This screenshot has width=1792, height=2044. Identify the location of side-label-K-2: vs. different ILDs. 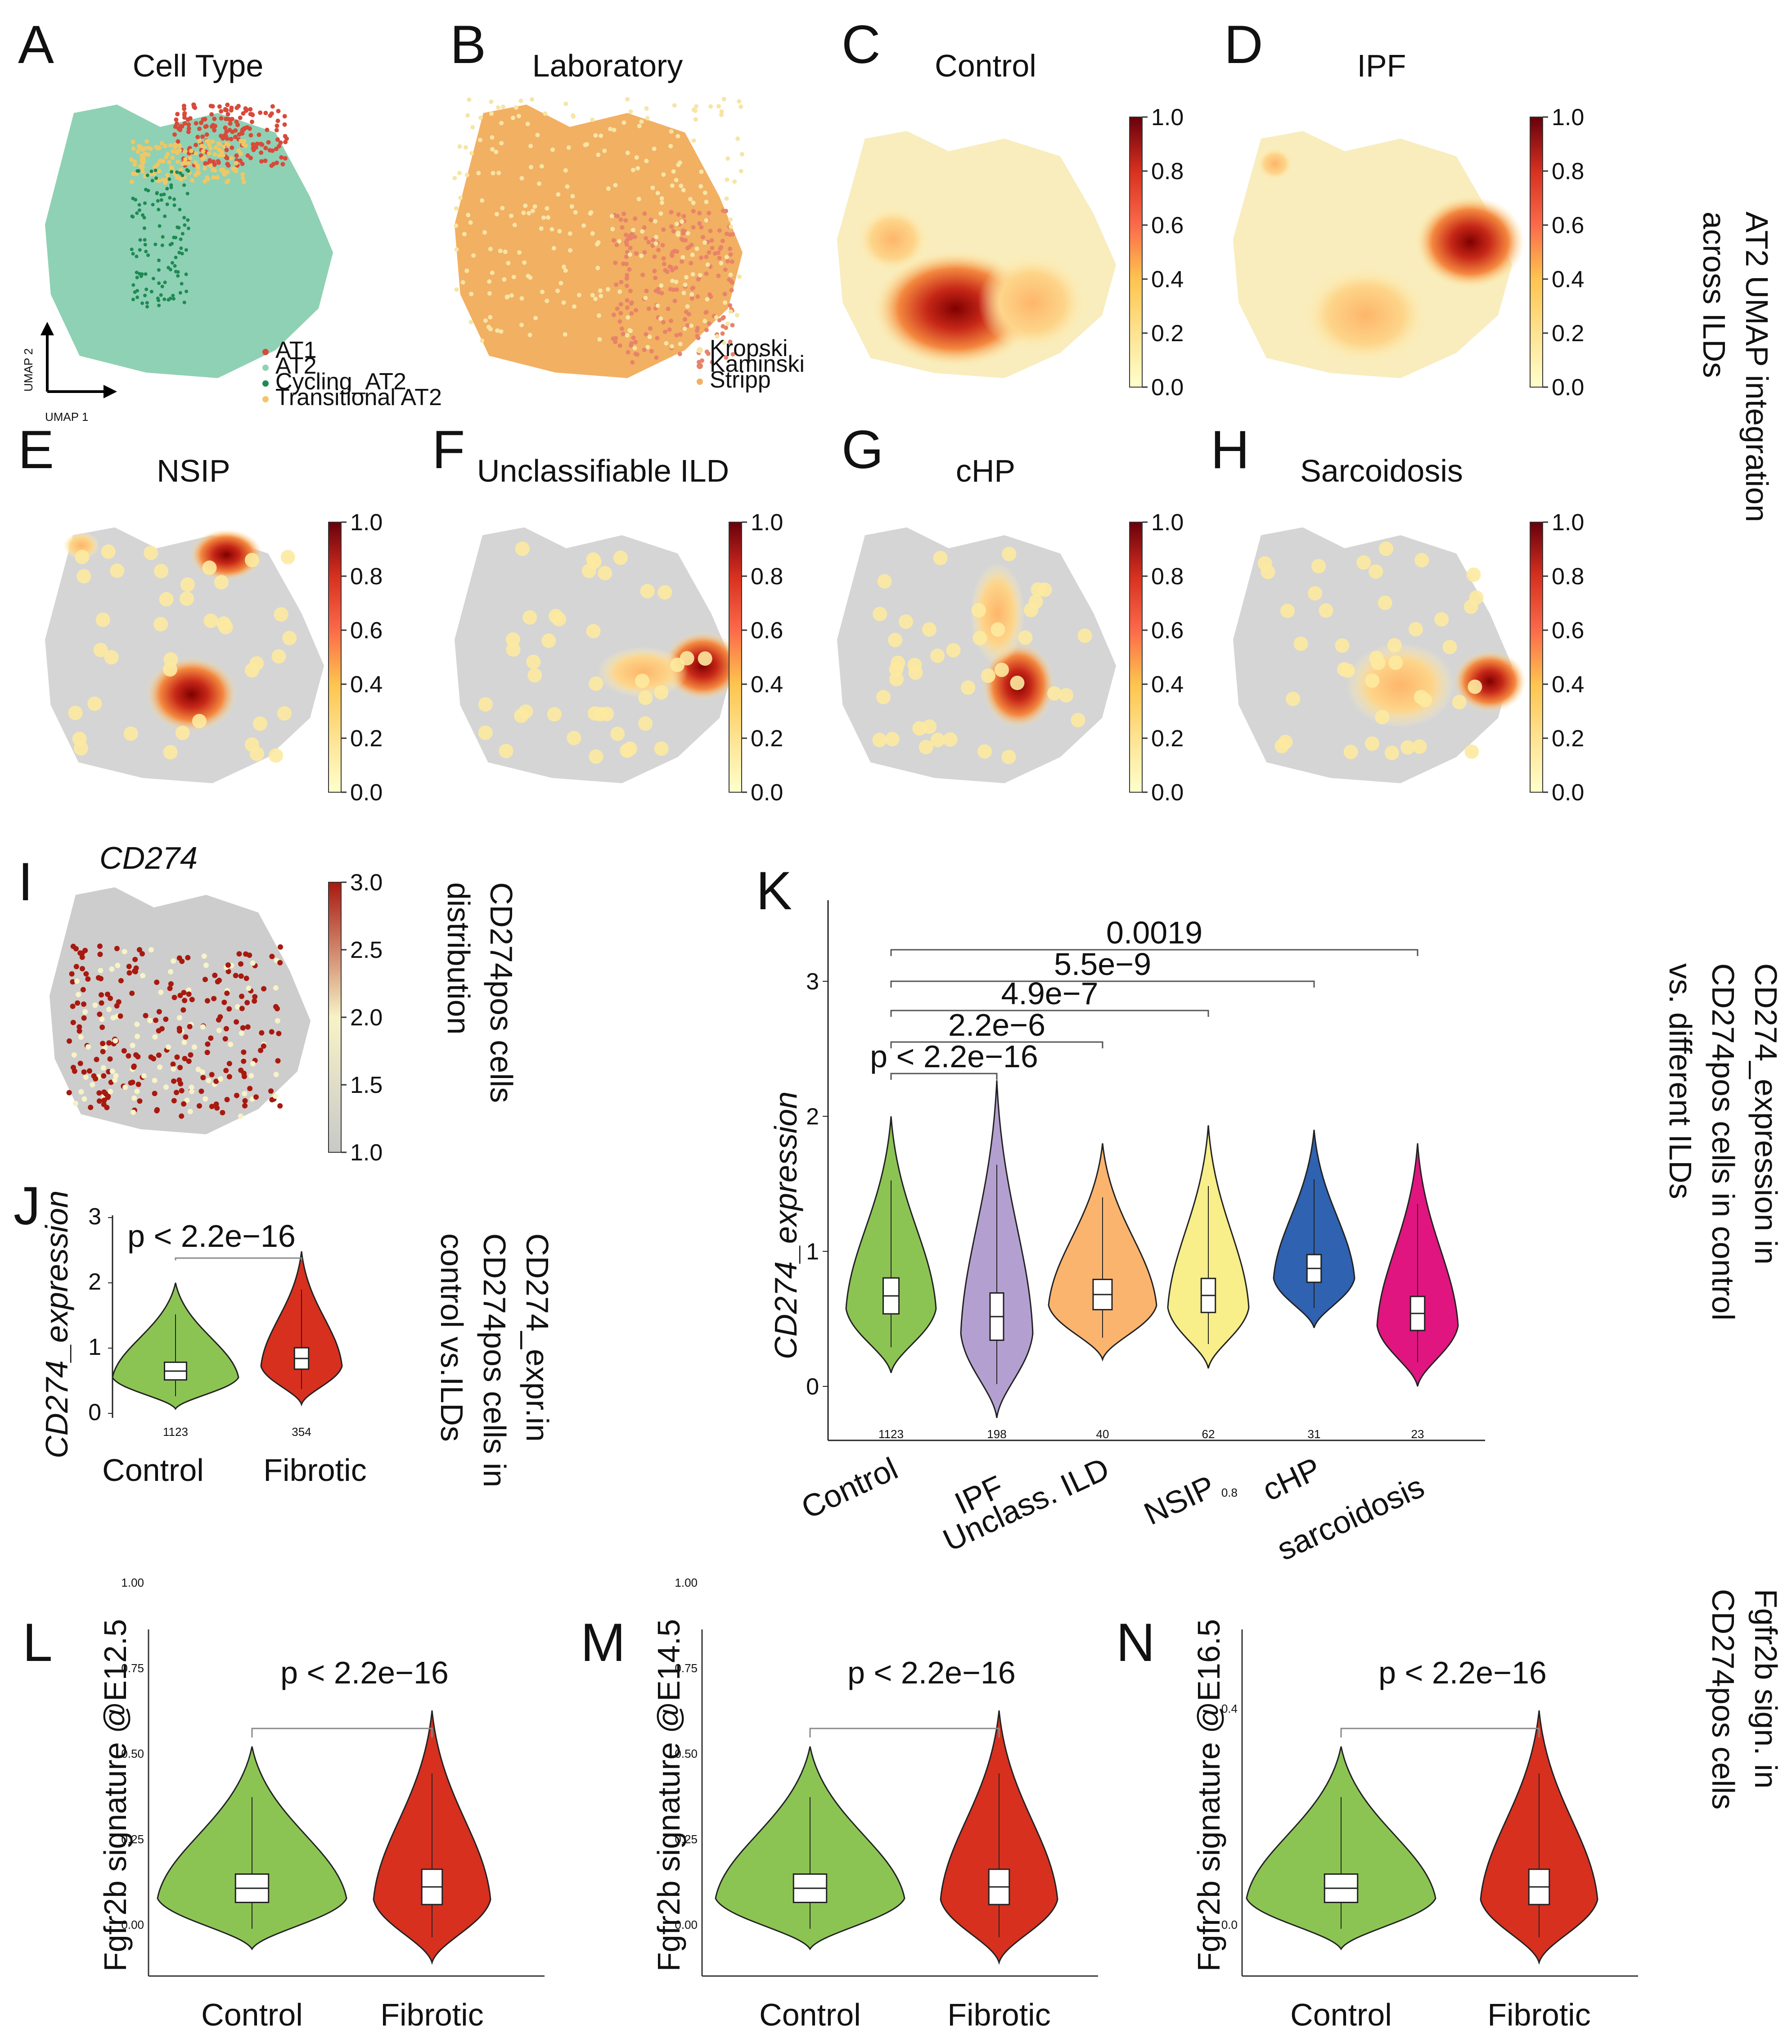
(1681, 1081).